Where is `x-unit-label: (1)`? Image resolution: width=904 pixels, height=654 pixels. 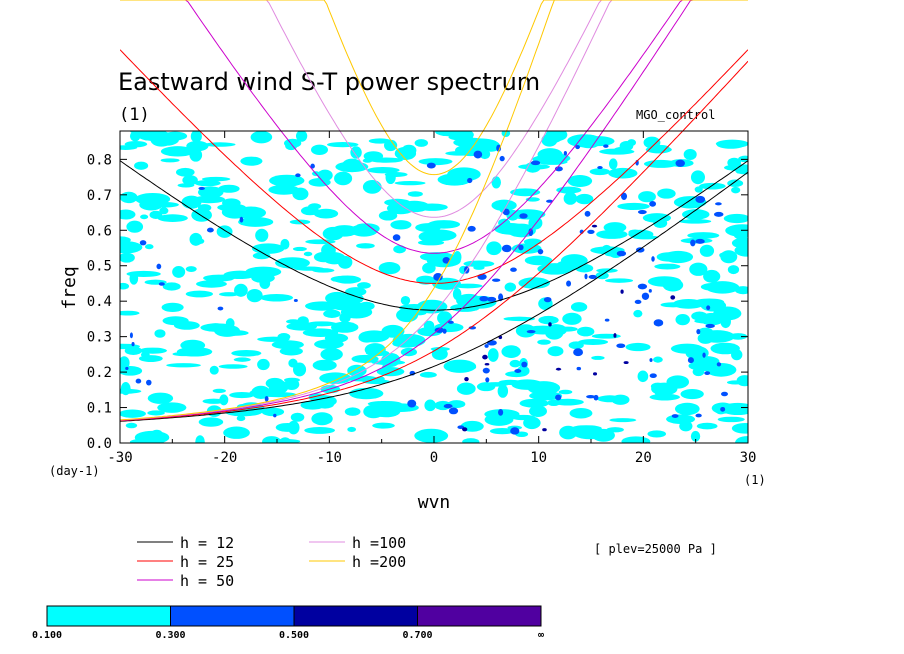 x-unit-label: (1) is located at coordinates (755, 480).